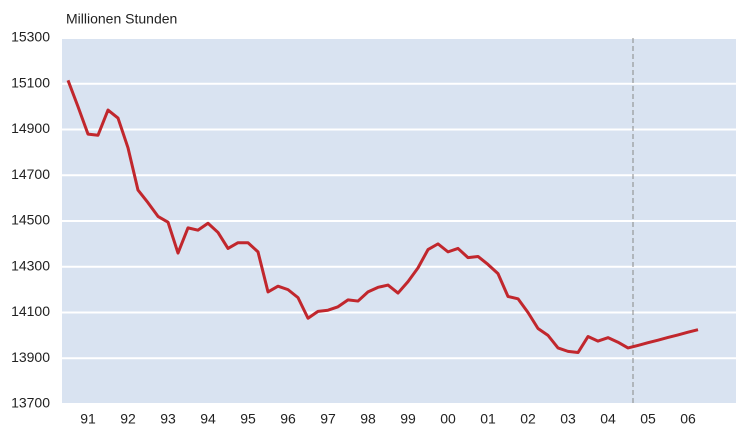 The height and width of the screenshot is (428, 736). I want to click on y-tick-label: 15300, so click(30, 37).